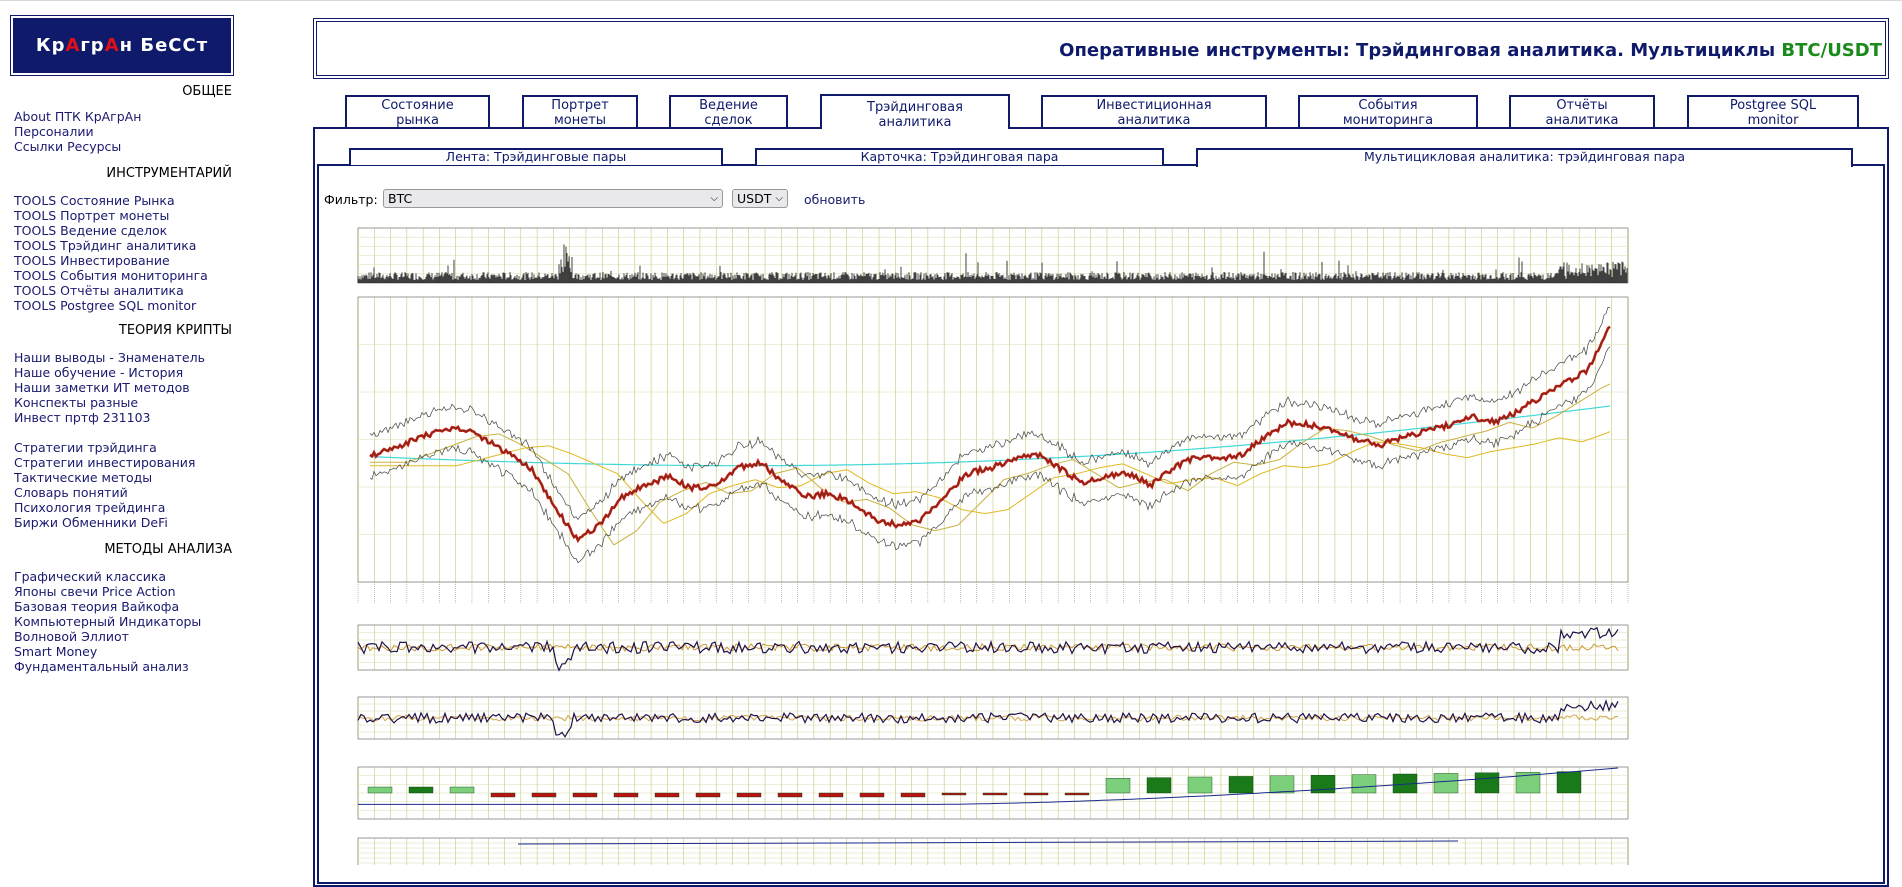  I want to click on oscillator-2-panel-main-line, so click(988, 718).